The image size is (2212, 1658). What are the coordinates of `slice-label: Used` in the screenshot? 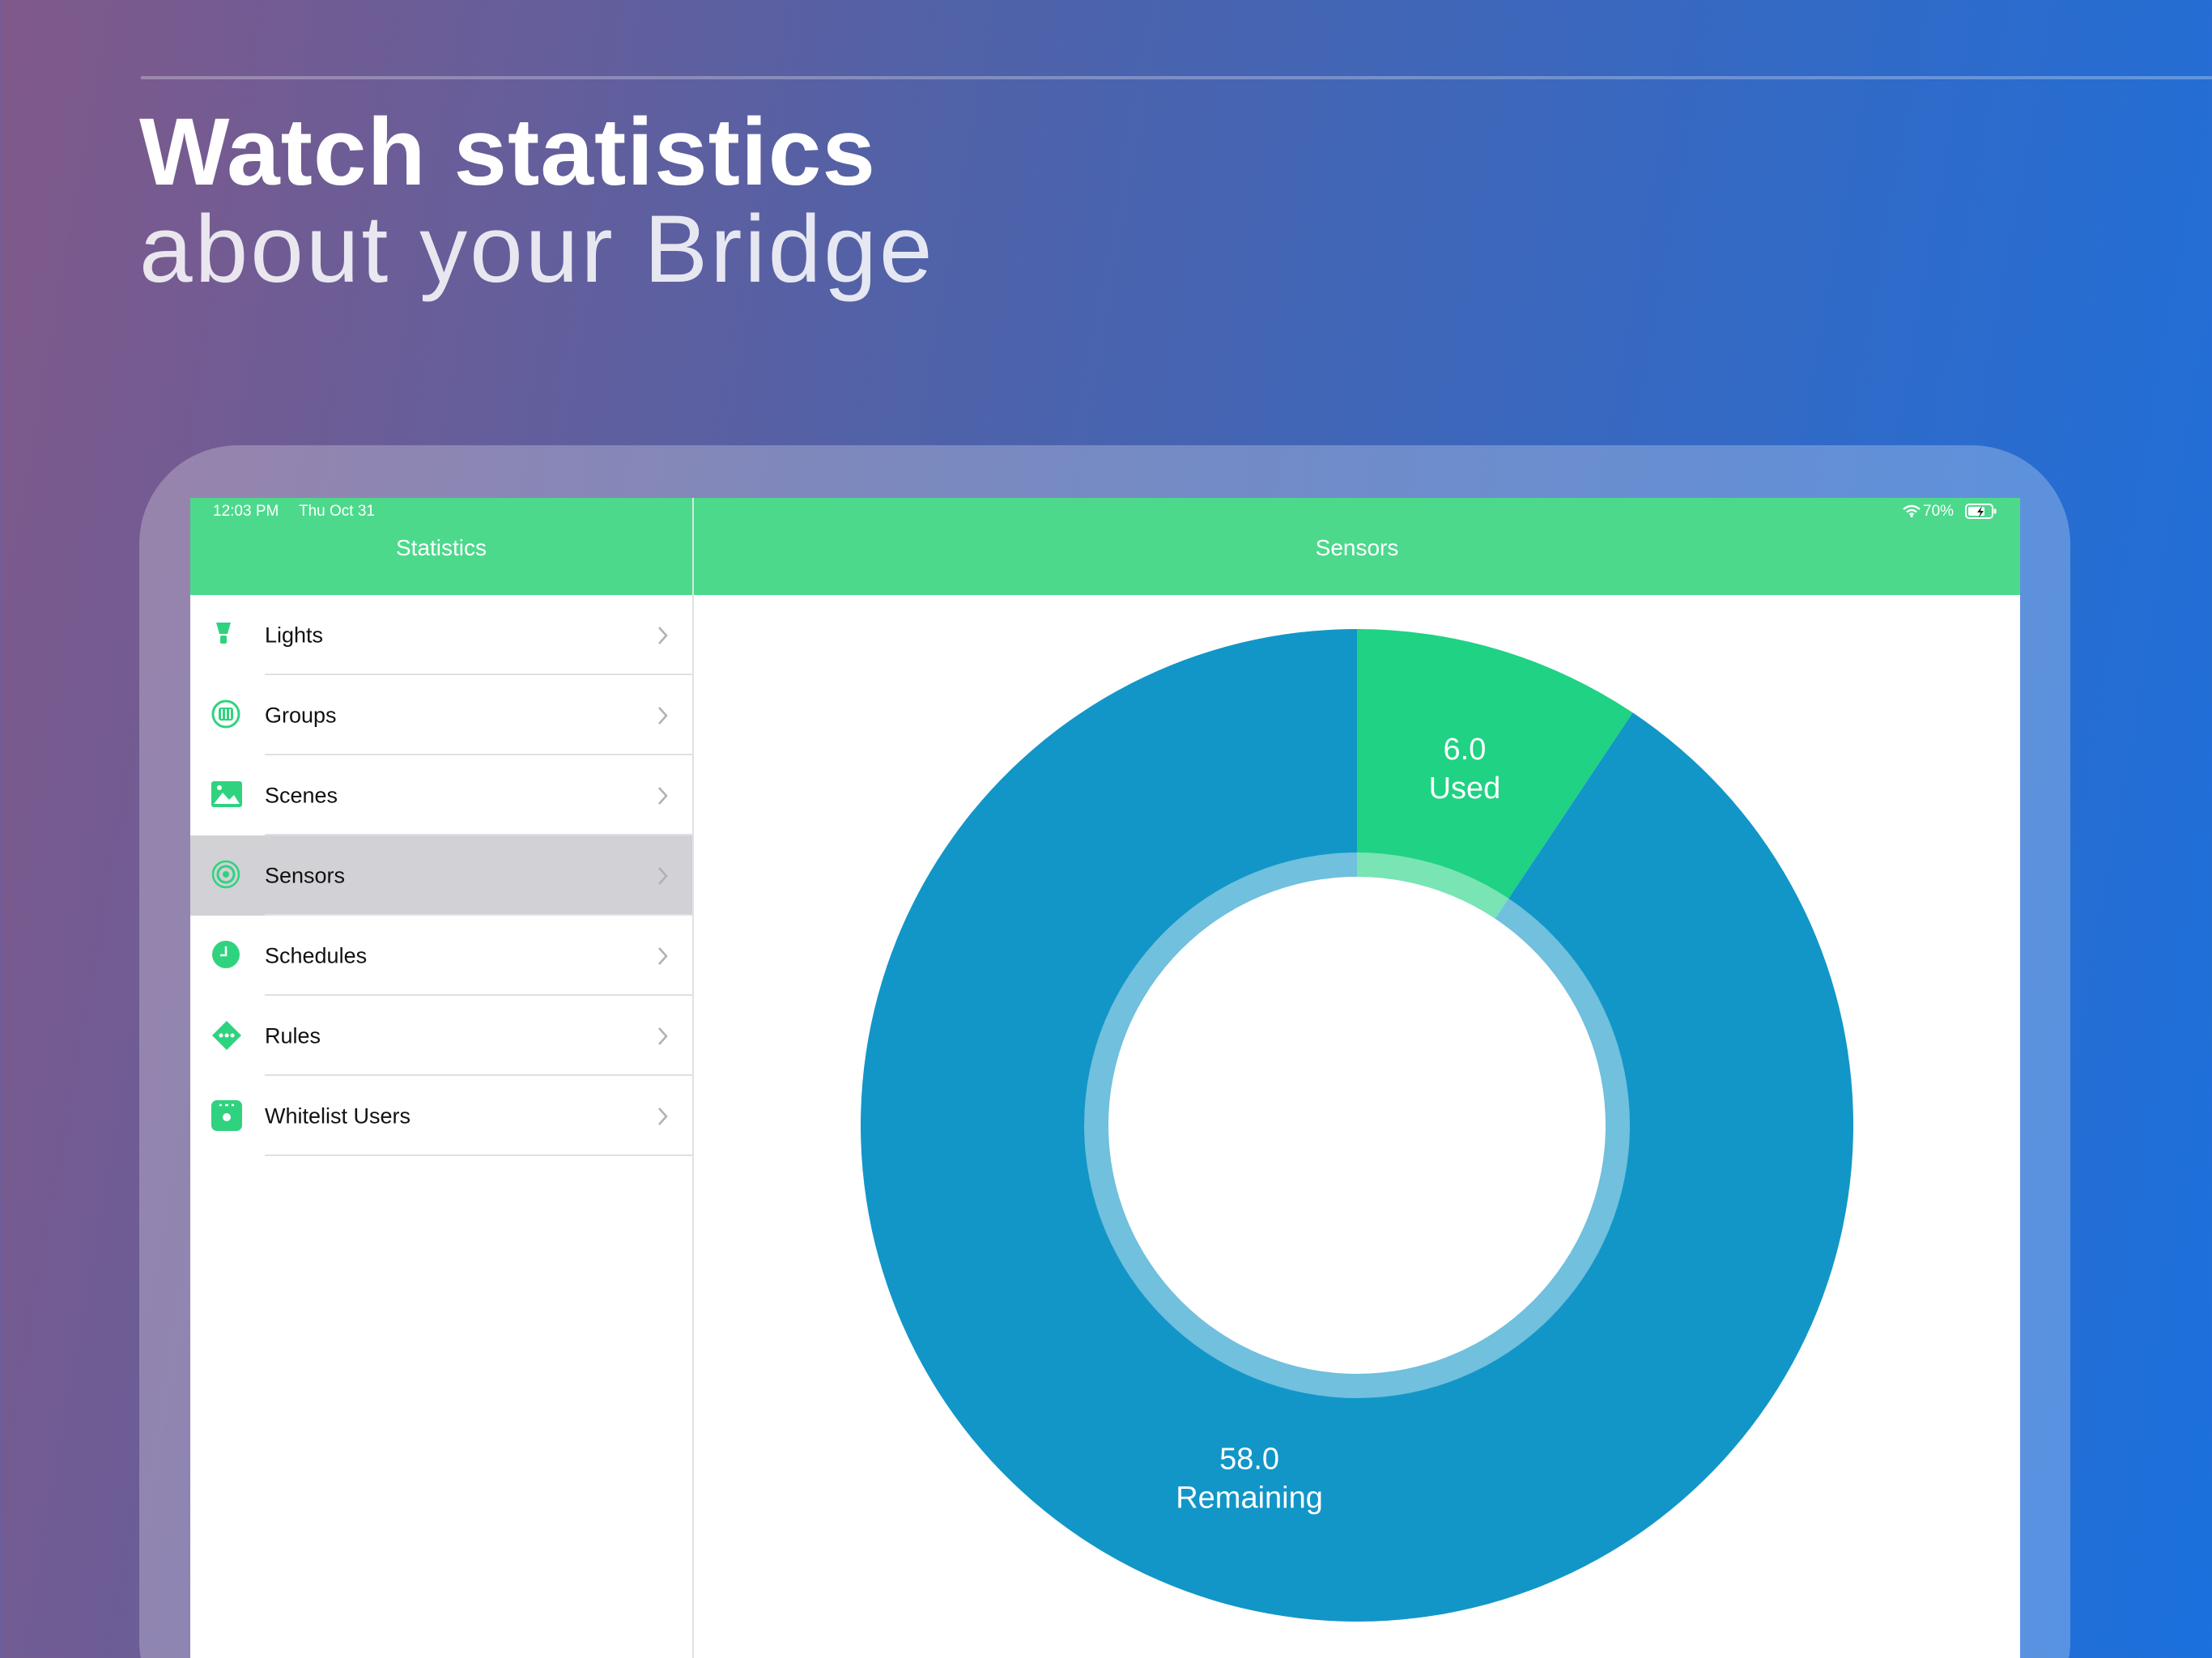 It's located at (1465, 789).